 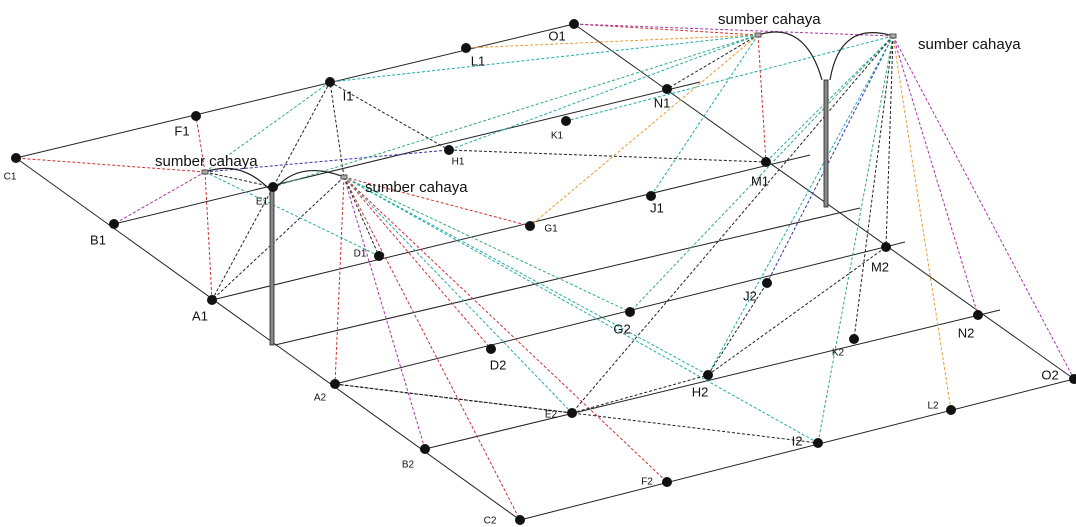 What do you see at coordinates (262, 202) in the screenshot?
I see `node-label: E1` at bounding box center [262, 202].